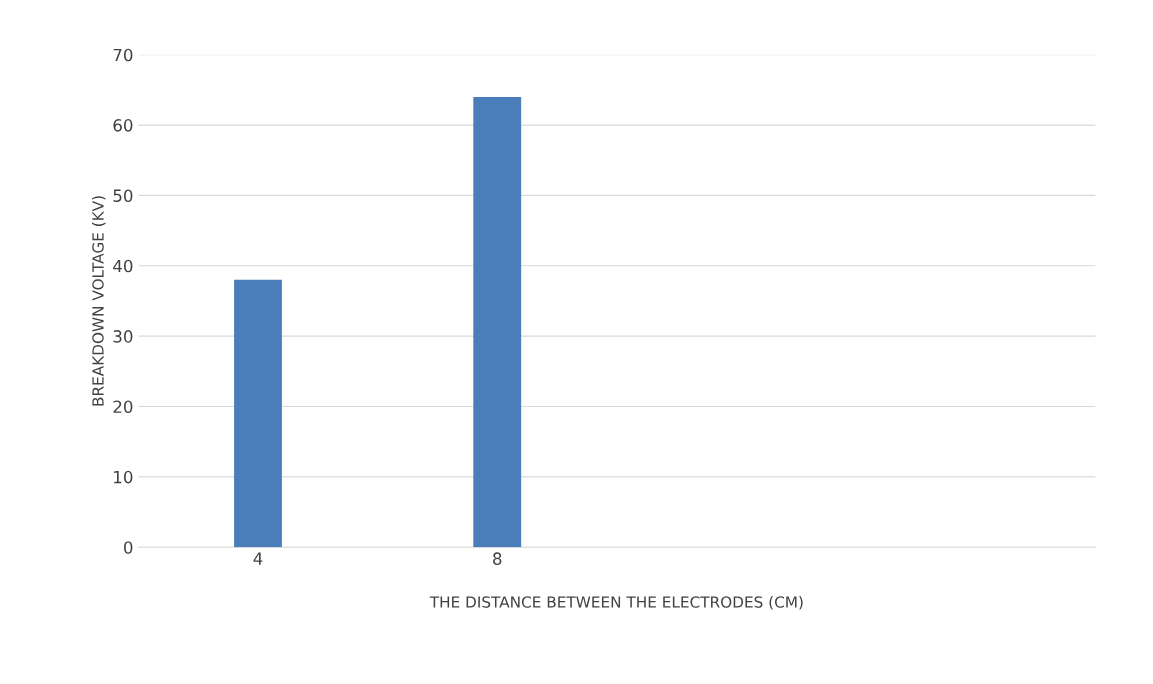  Describe the element at coordinates (123, 125) in the screenshot. I see `y-tick-label: 60` at that location.